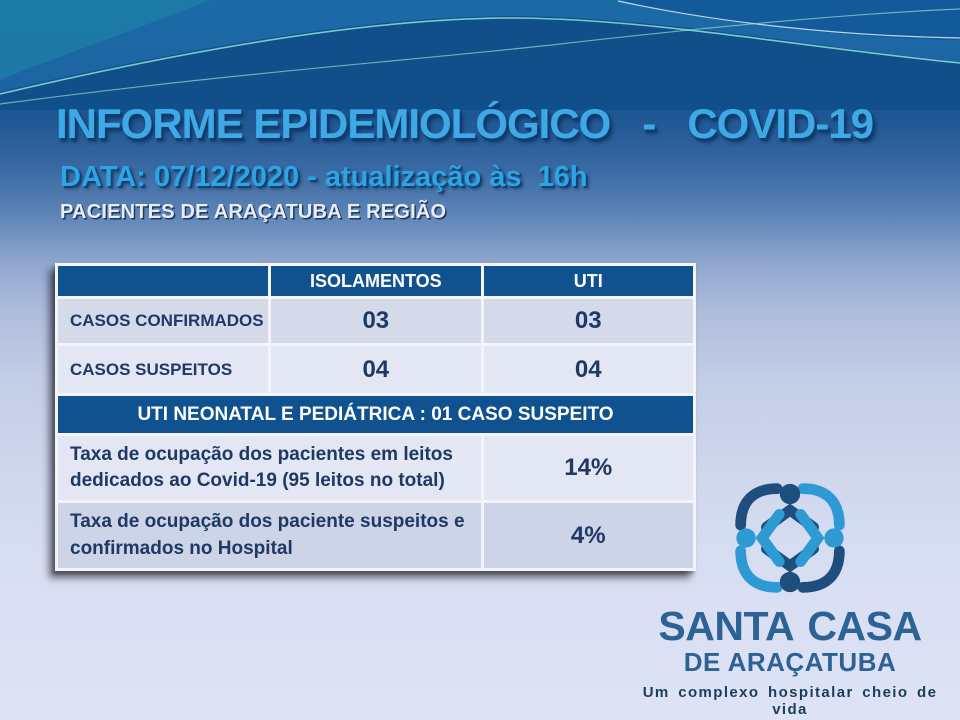 The height and width of the screenshot is (720, 960). What do you see at coordinates (790, 701) in the screenshot?
I see `logo-tagline-text: Um complexo hospitalar cheio de vida` at bounding box center [790, 701].